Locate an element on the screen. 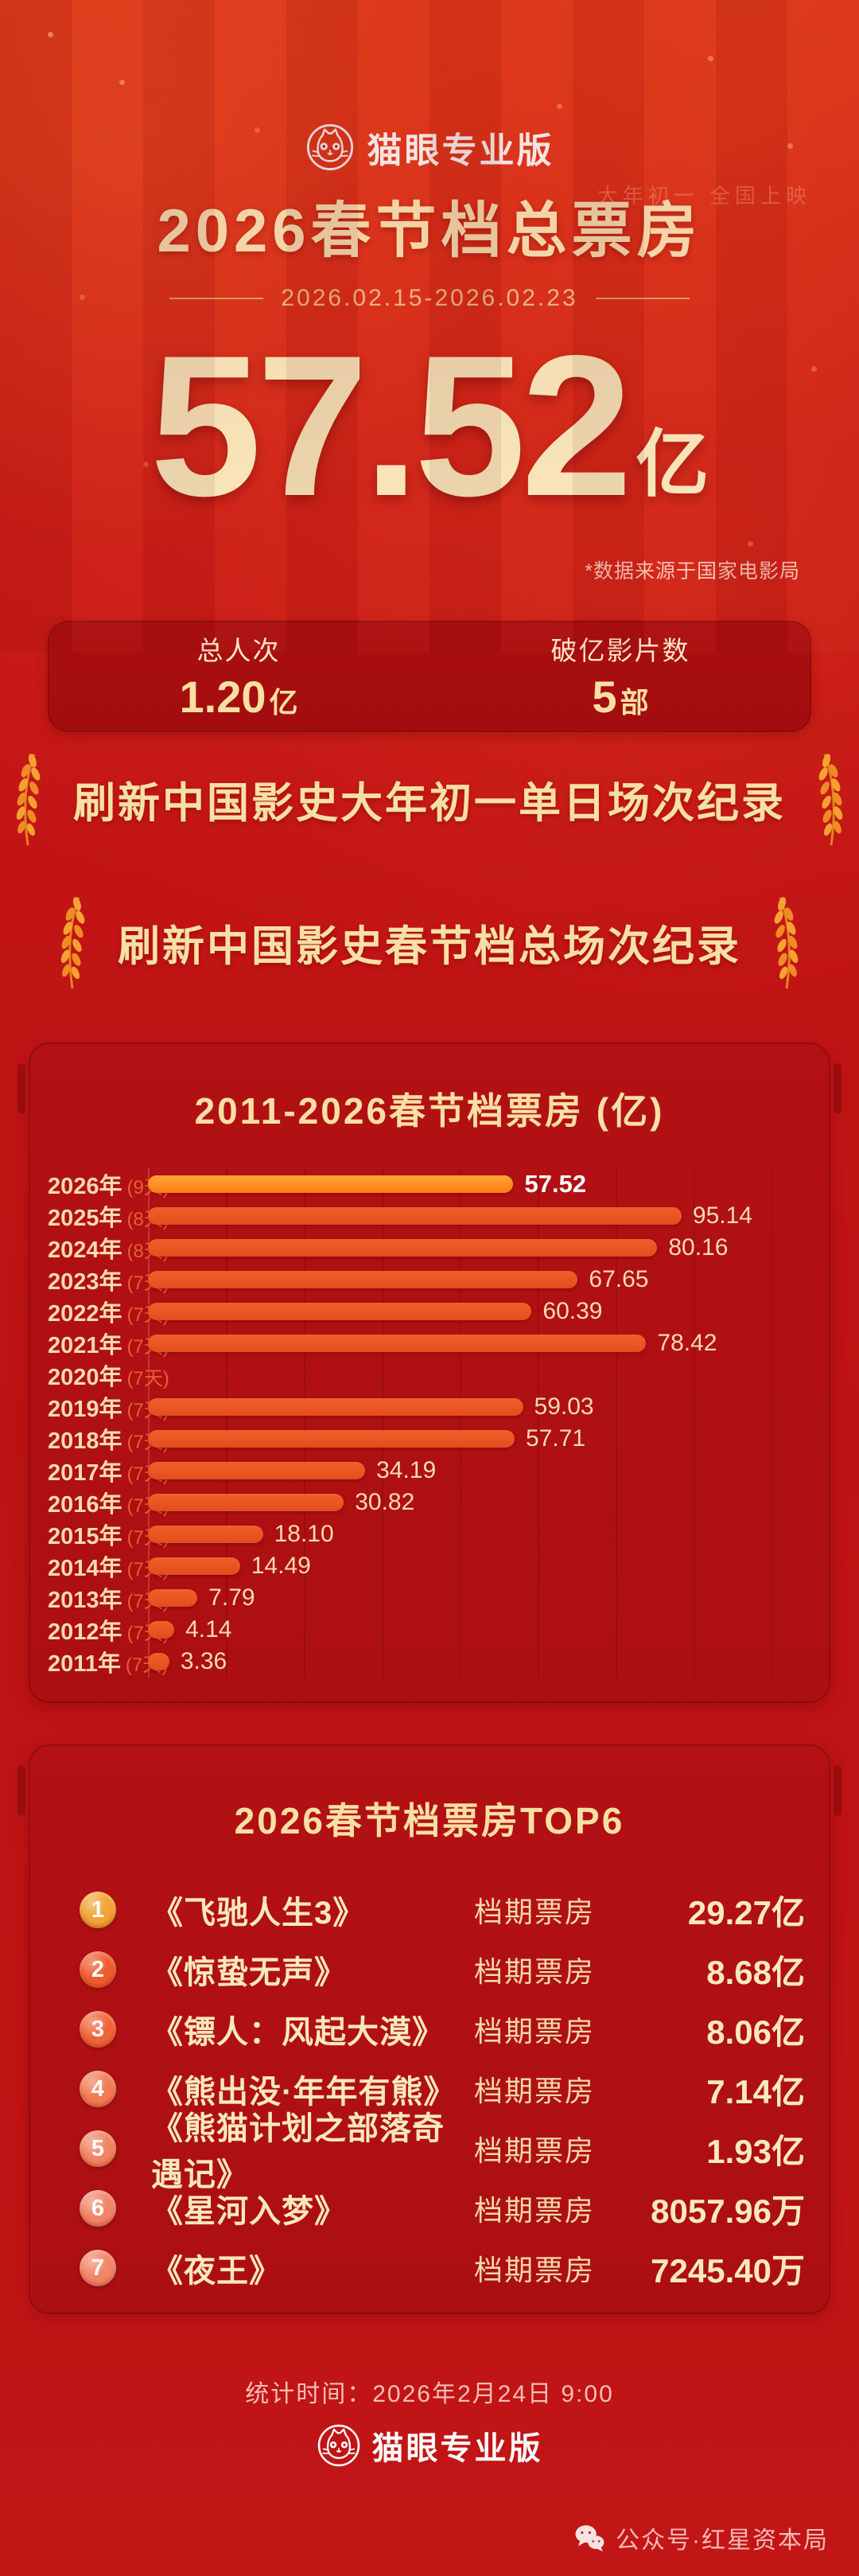  movie-title: 《飞驰人生3》 is located at coordinates (258, 1913).